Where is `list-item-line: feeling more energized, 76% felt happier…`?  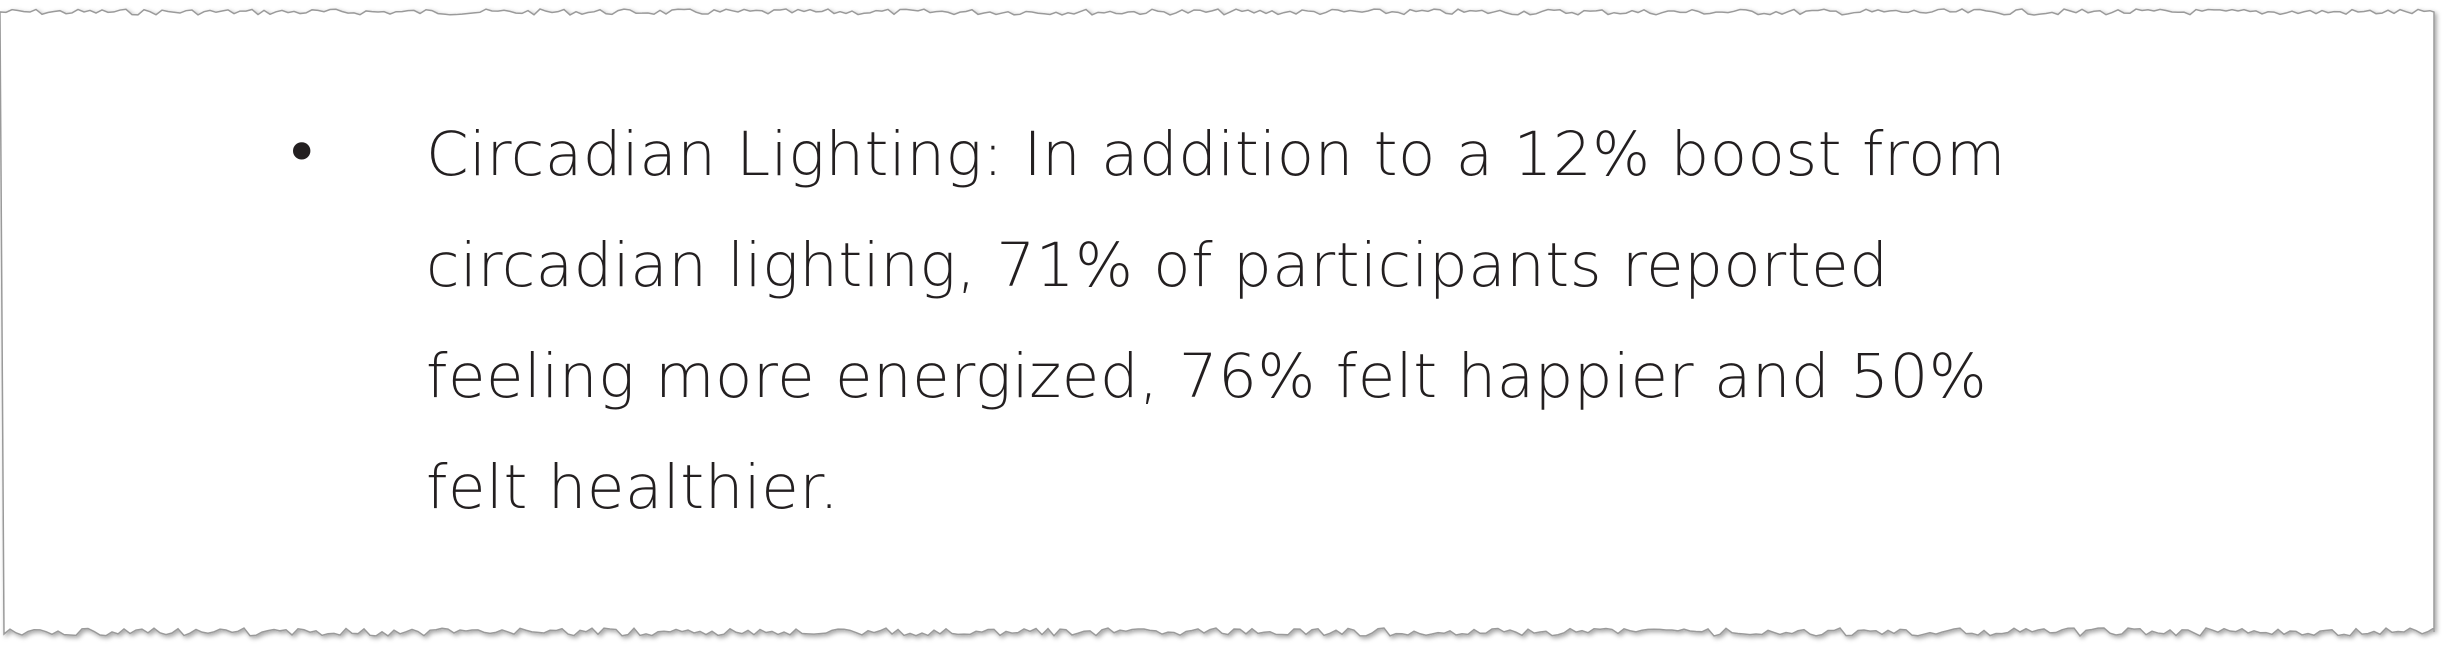 list-item-line: feeling more energized, 76% felt happier… is located at coordinates (1207, 376).